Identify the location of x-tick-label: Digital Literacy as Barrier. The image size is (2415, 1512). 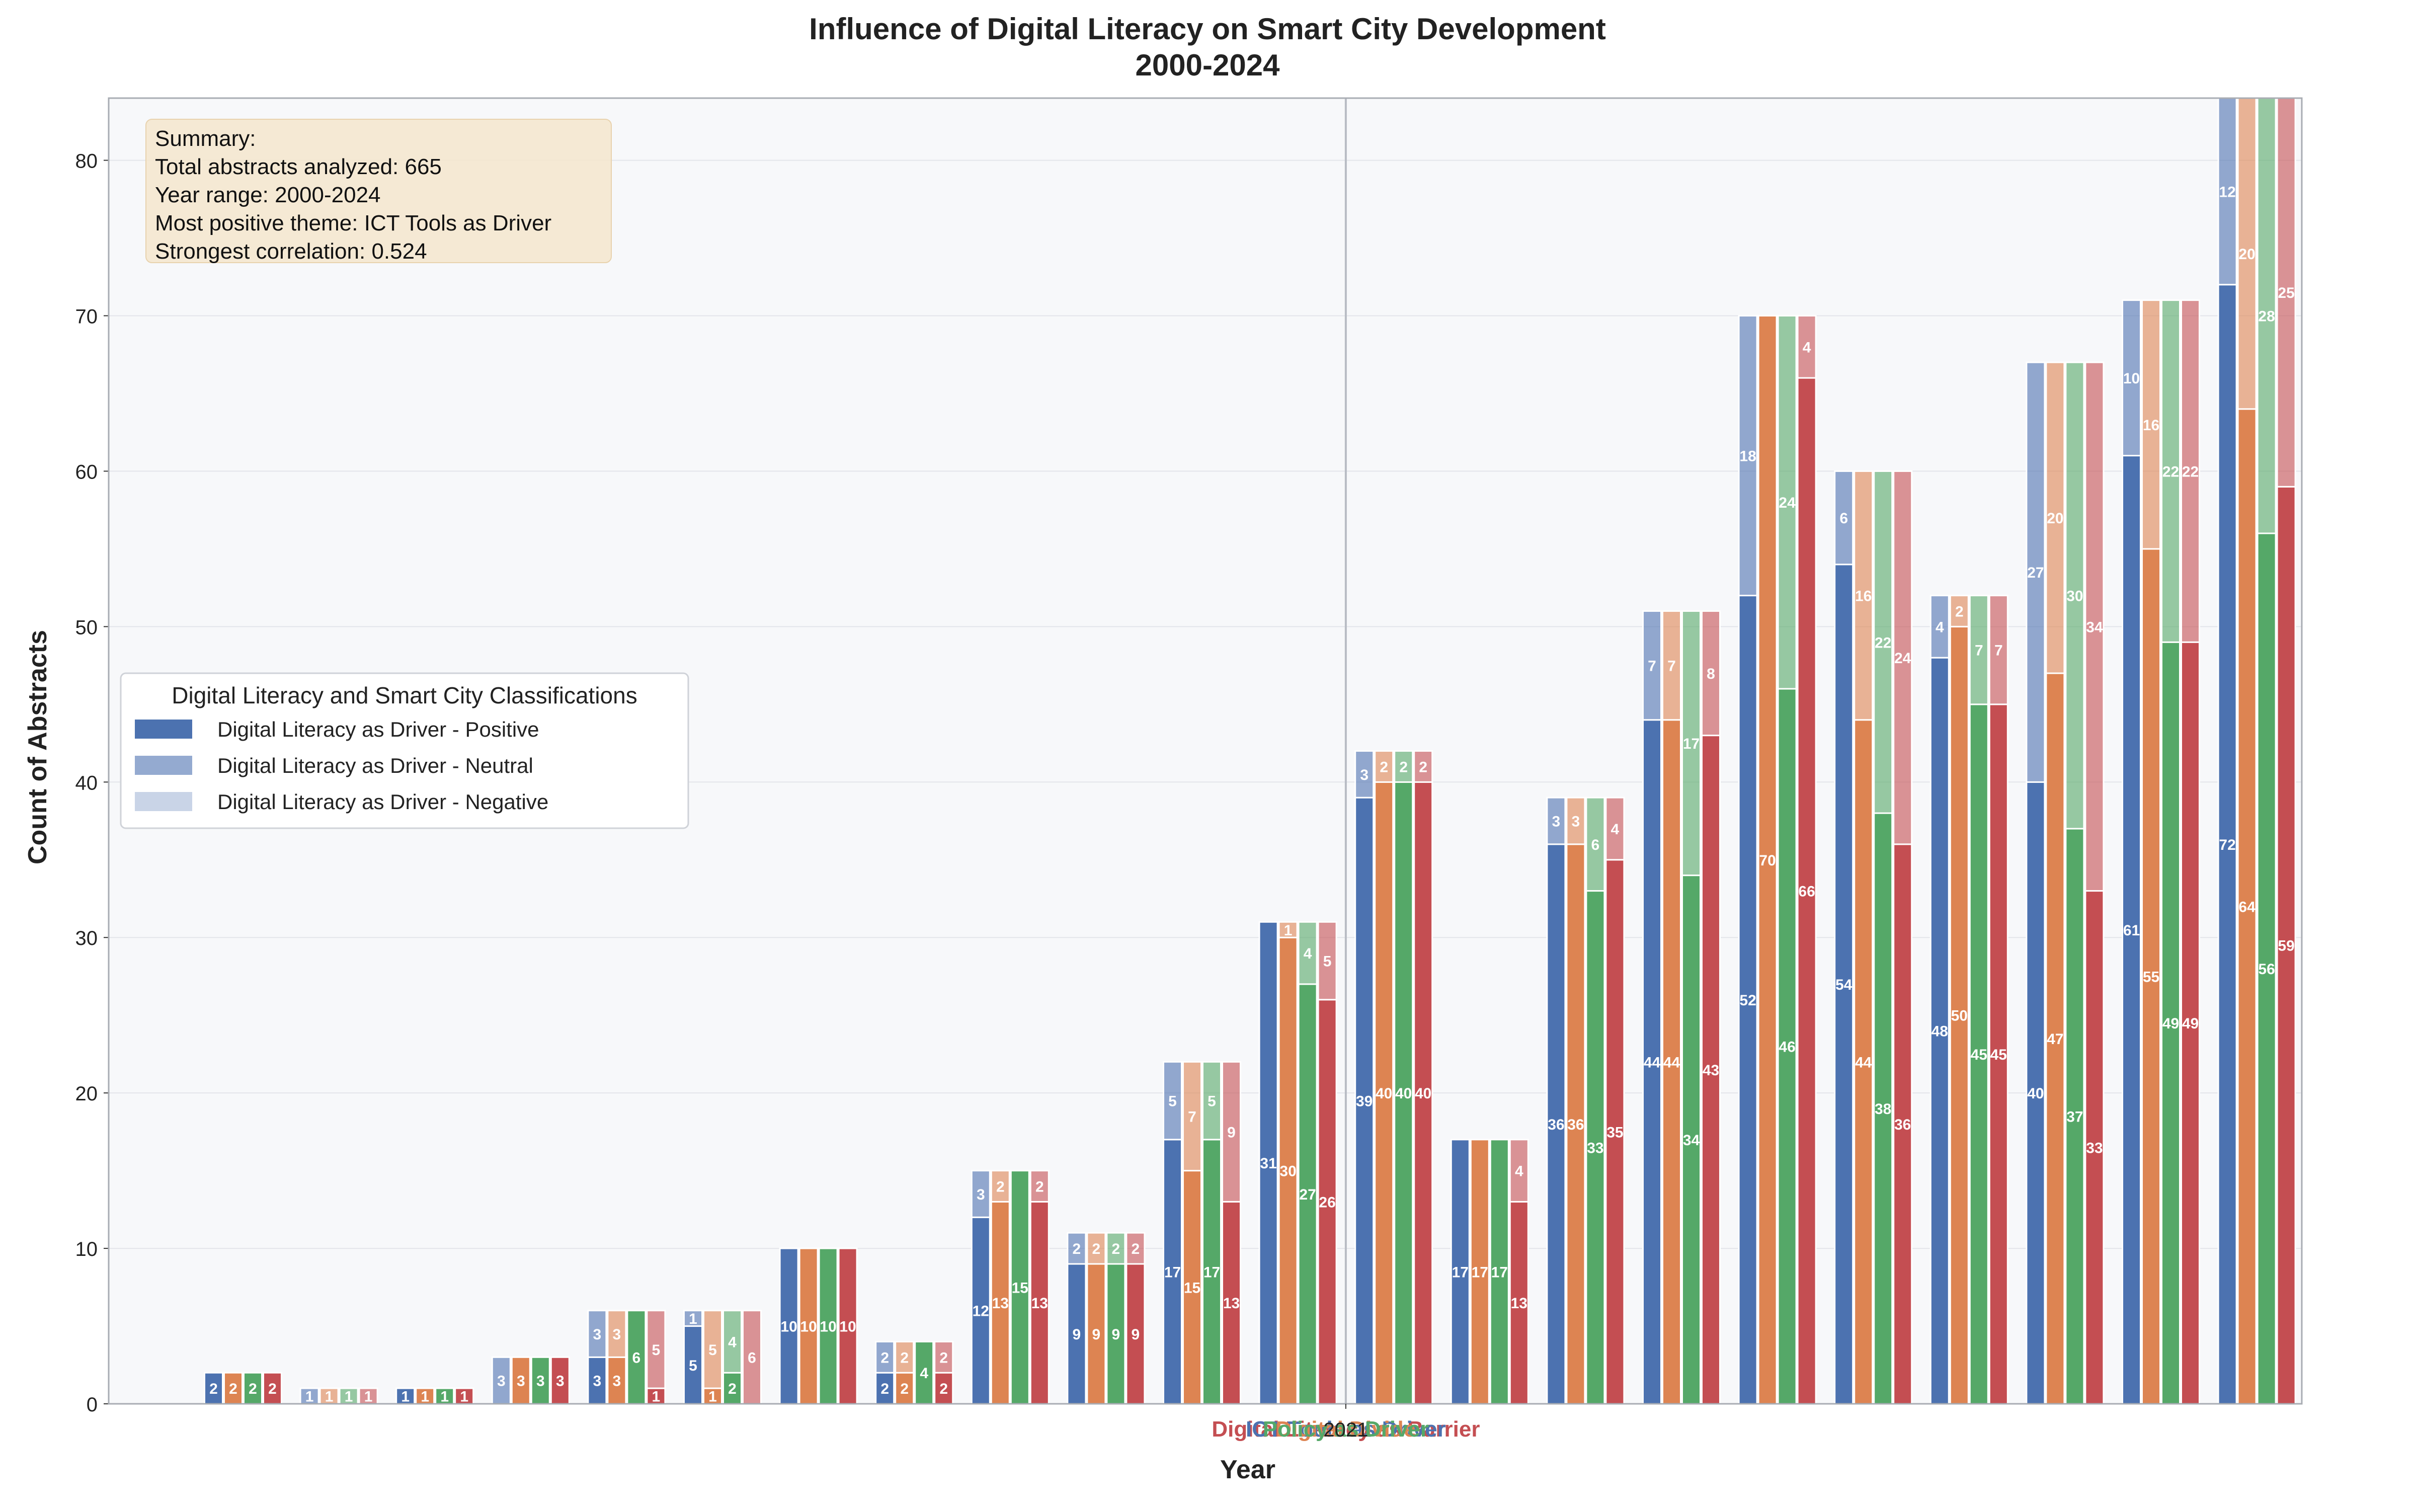
(1346, 1429).